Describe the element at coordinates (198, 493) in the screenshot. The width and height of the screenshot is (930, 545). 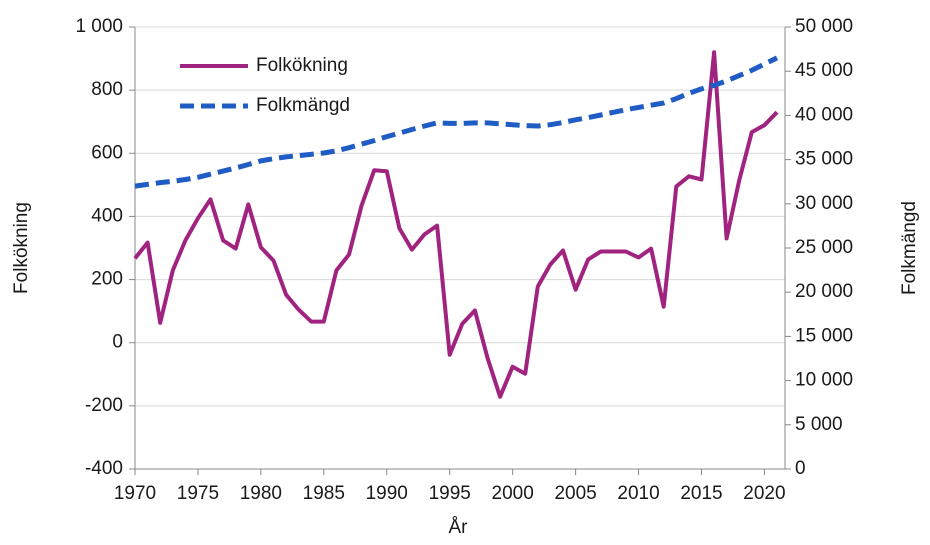
I see `x-tick-label: 1975` at that location.